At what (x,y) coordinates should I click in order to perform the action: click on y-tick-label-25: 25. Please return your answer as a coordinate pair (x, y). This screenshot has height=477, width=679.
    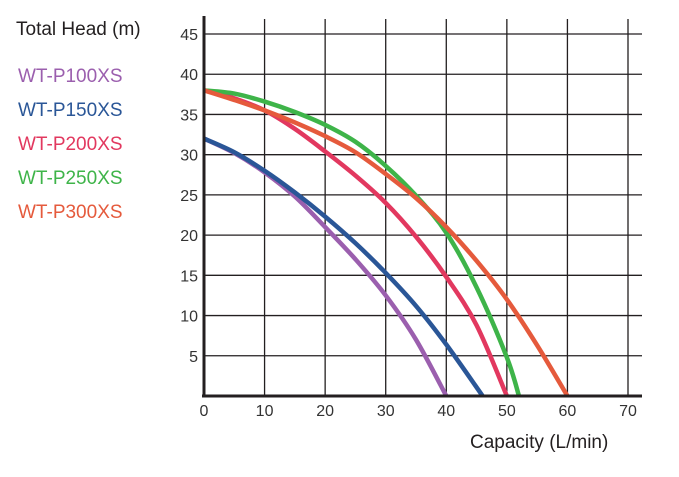
    Looking at the image, I should click on (189, 196).